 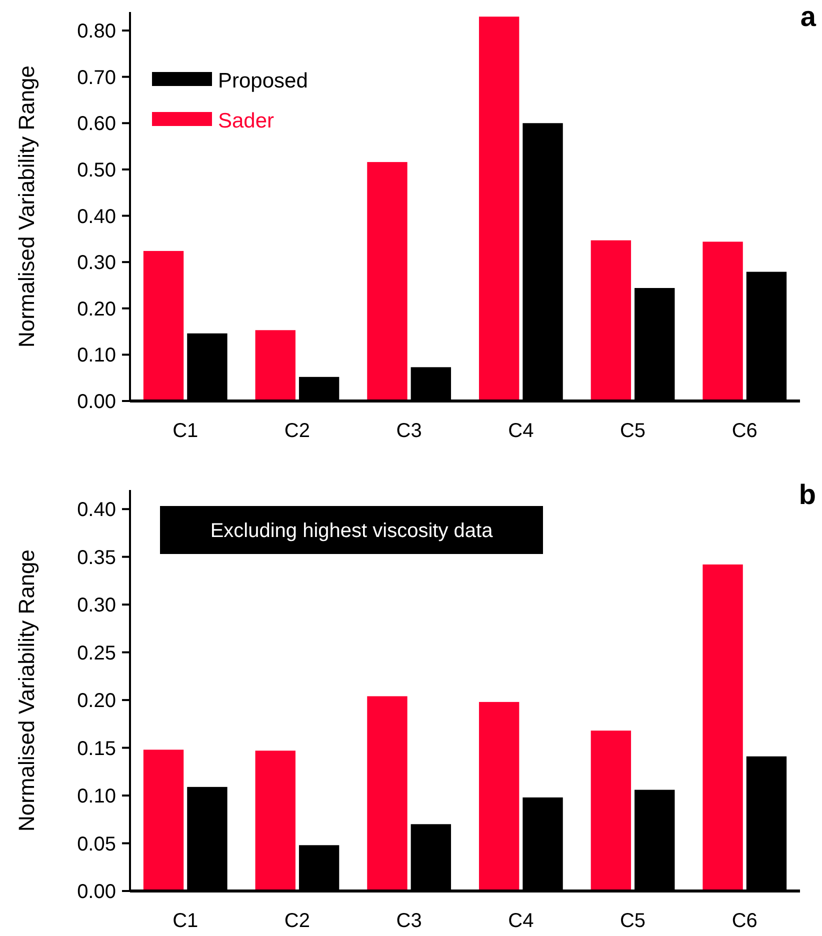 I want to click on y-tick-label: 0.50, so click(x=96, y=170).